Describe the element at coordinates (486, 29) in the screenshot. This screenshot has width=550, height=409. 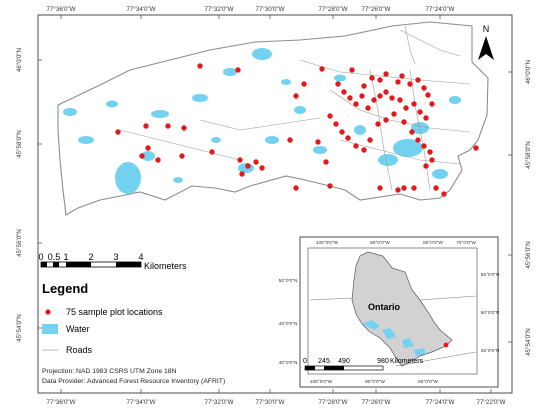
I see `north-label: N` at that location.